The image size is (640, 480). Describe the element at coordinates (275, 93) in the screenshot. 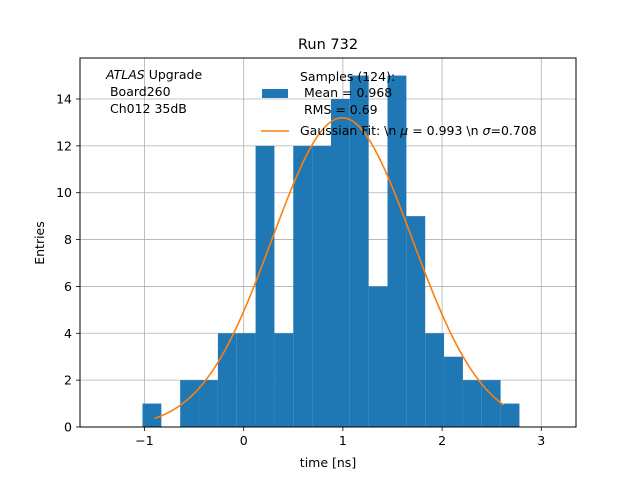

I see `legend-hist-swatch` at that location.